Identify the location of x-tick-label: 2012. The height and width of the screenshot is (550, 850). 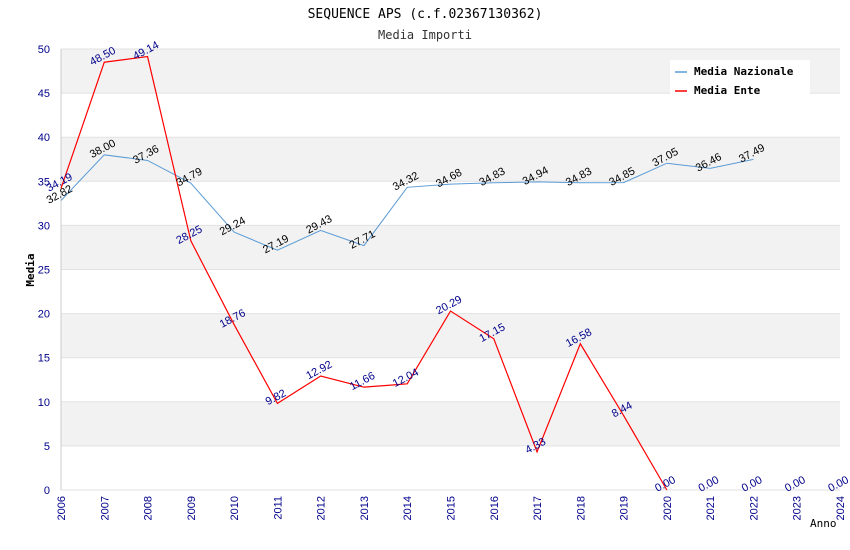
(322, 508).